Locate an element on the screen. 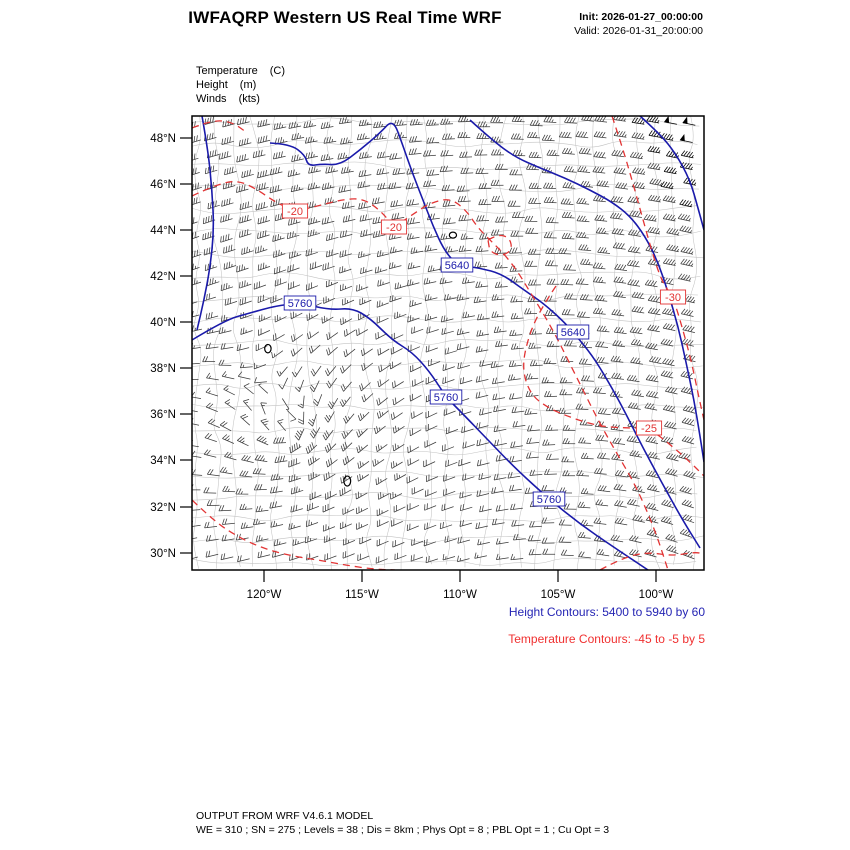 The image size is (850, 850). svg-text: -25 is located at coordinates (649, 429).